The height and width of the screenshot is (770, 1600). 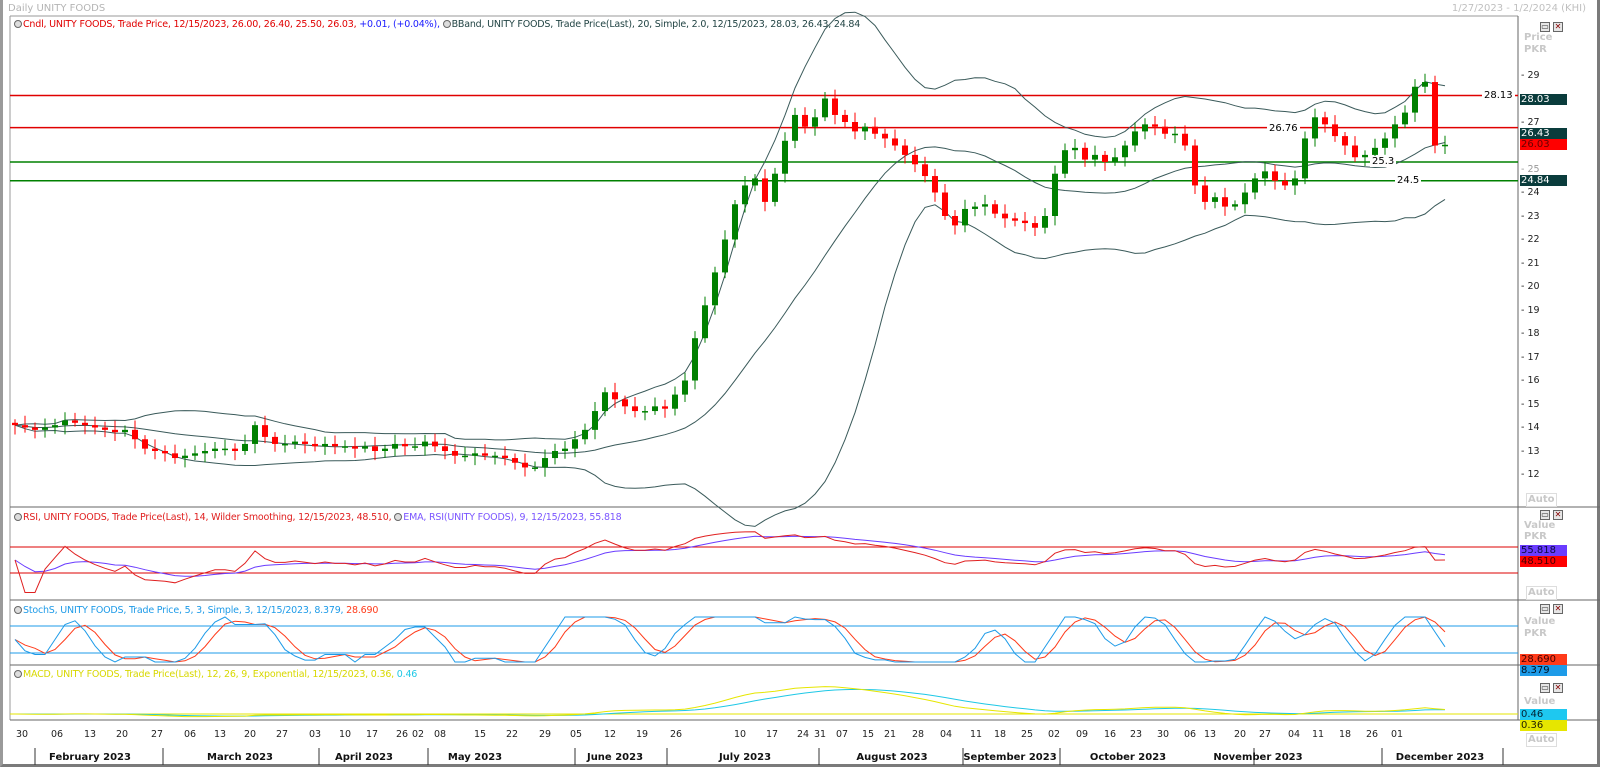 I want to click on maximize-stoch-button: ▭, so click(x=1545, y=609).